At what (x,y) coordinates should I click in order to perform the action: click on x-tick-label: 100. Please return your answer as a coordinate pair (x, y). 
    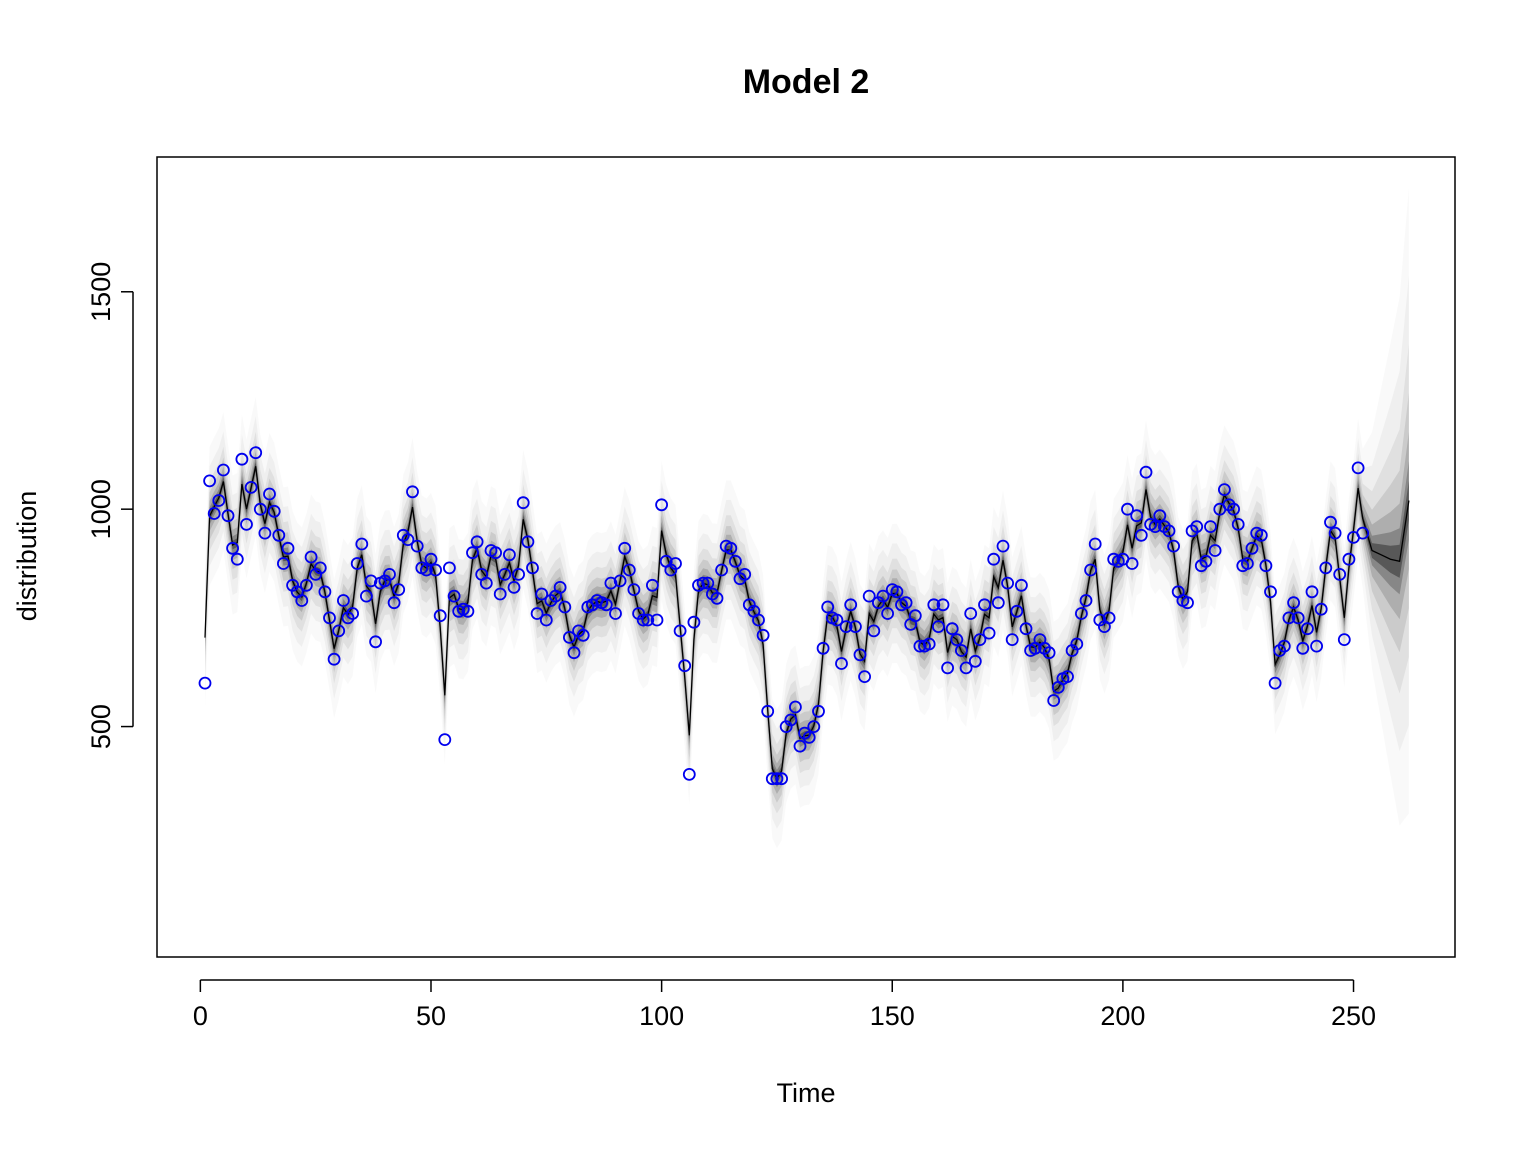
    Looking at the image, I should click on (661, 1016).